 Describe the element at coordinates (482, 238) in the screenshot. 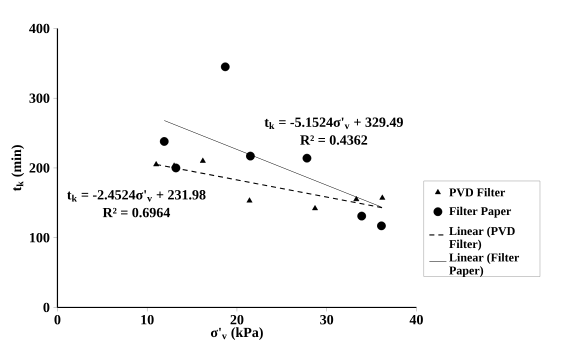

I see `legend-label: Linear (PVD Filter)` at that location.